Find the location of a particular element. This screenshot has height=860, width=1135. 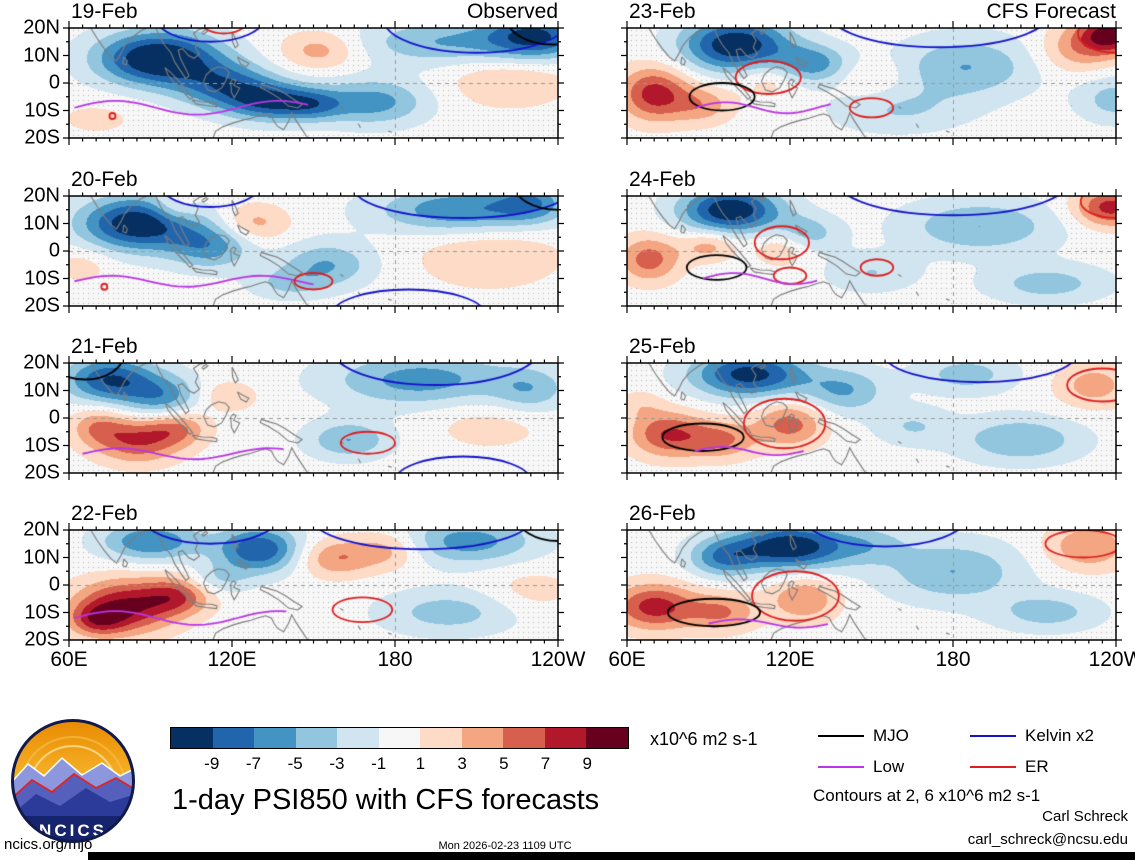

generation-timestamp: Mon 2026-02-23 1109 UTC is located at coordinates (505, 846).